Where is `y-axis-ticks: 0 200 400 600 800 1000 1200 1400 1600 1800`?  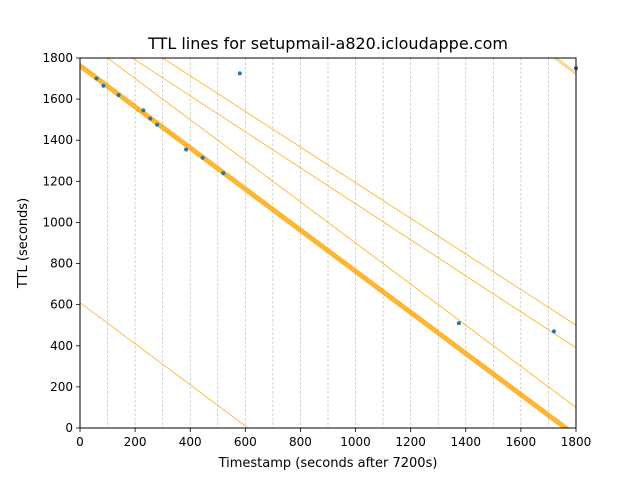 y-axis-ticks: 0 200 400 600 800 1000 1200 1400 1600 1800 is located at coordinates (61, 243).